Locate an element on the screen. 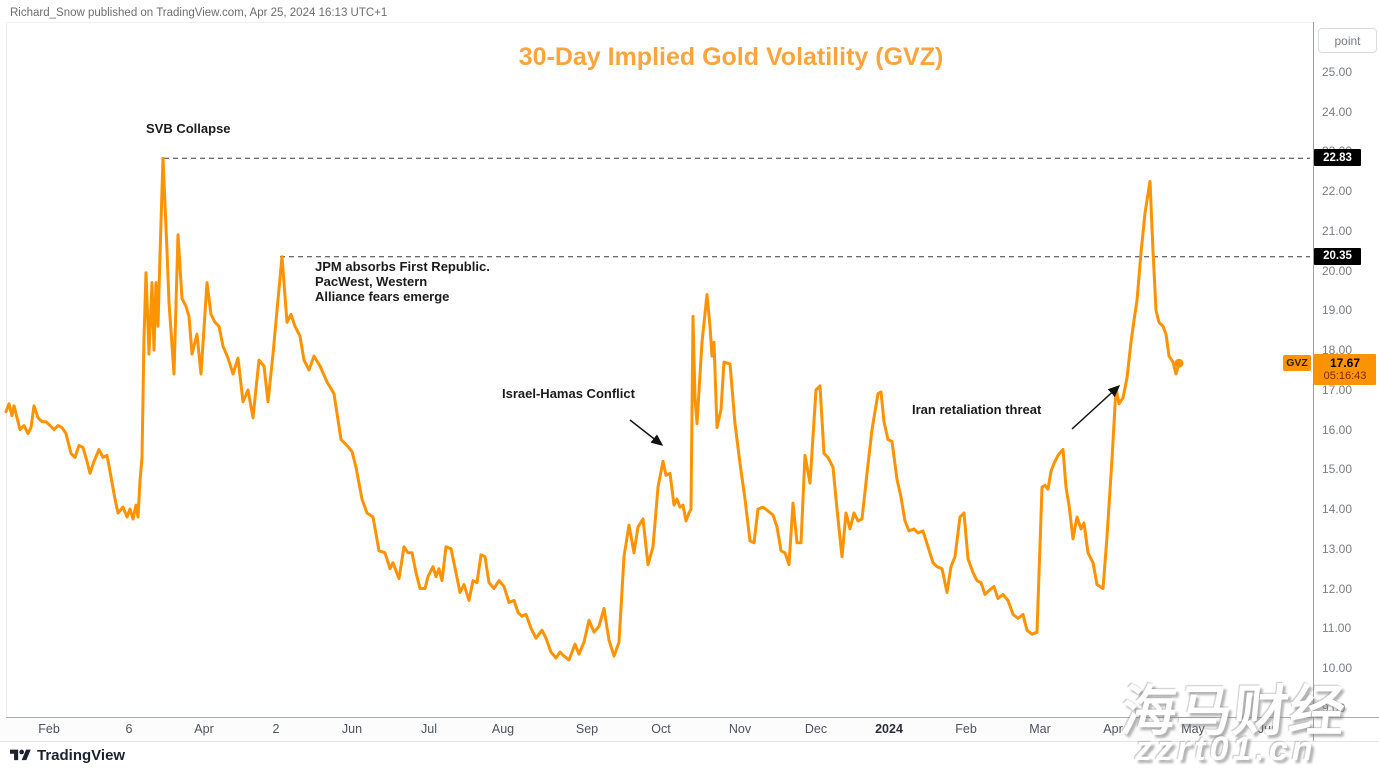 The width and height of the screenshot is (1379, 773). annotation-israel-hamas: Israel-Hamas Conflict is located at coordinates (568, 393).